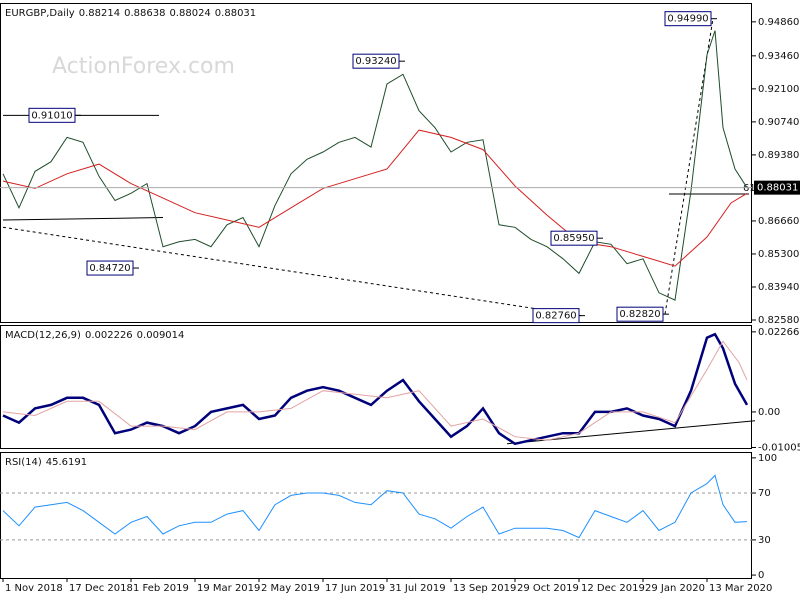 Image resolution: width=800 pixels, height=600 pixels. Describe the element at coordinates (778, 89) in the screenshot. I see `y-tick-label: 0.92100` at that location.